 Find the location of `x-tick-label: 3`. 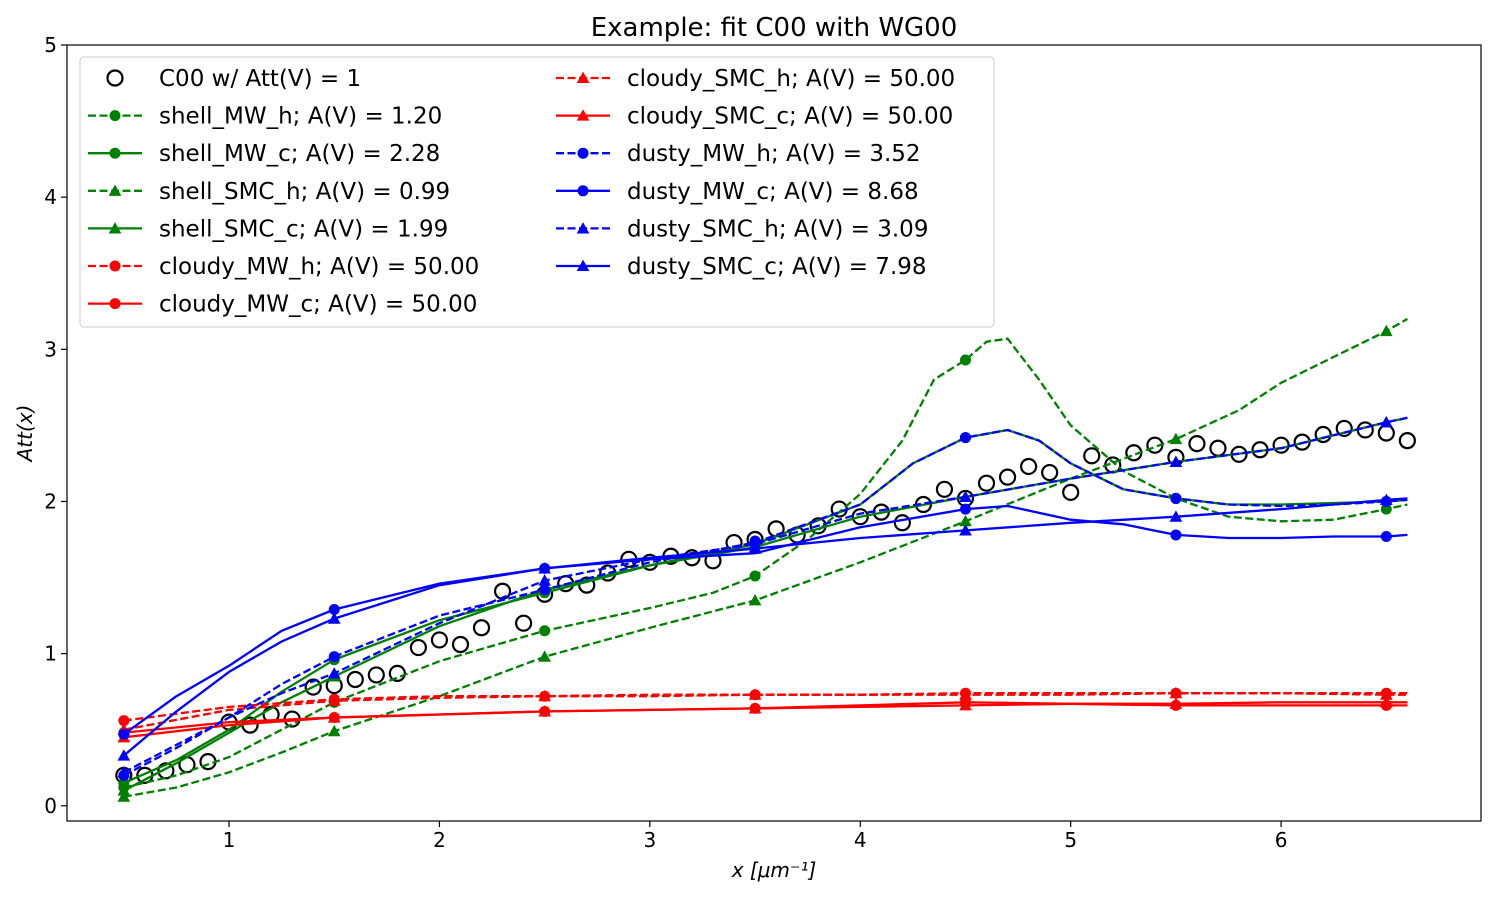

x-tick-label: 3 is located at coordinates (649, 840).